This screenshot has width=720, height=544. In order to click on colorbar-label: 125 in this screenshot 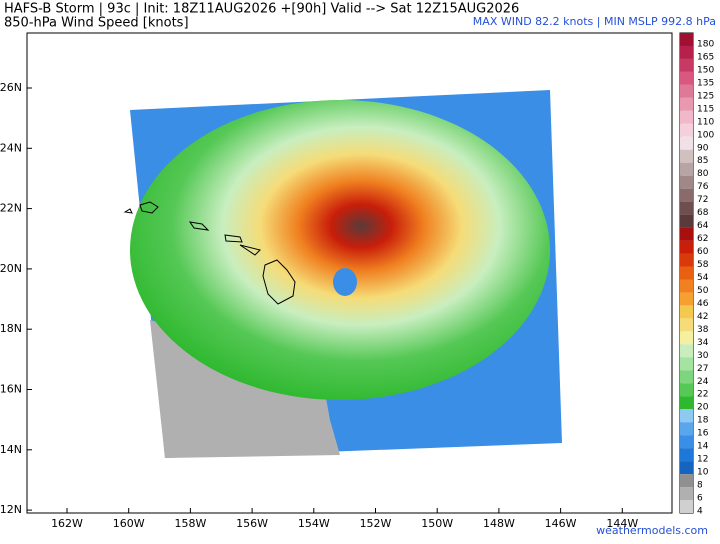, I will do `click(705, 96)`.